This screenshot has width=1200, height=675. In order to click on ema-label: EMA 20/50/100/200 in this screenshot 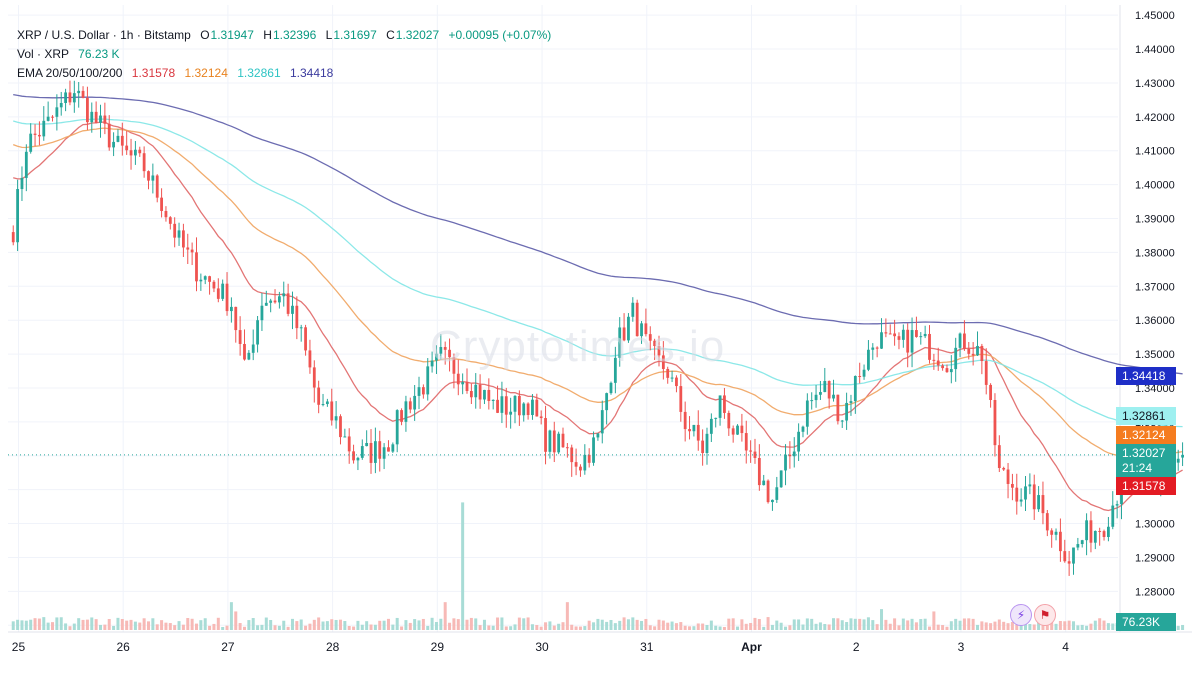, I will do `click(70, 73)`.